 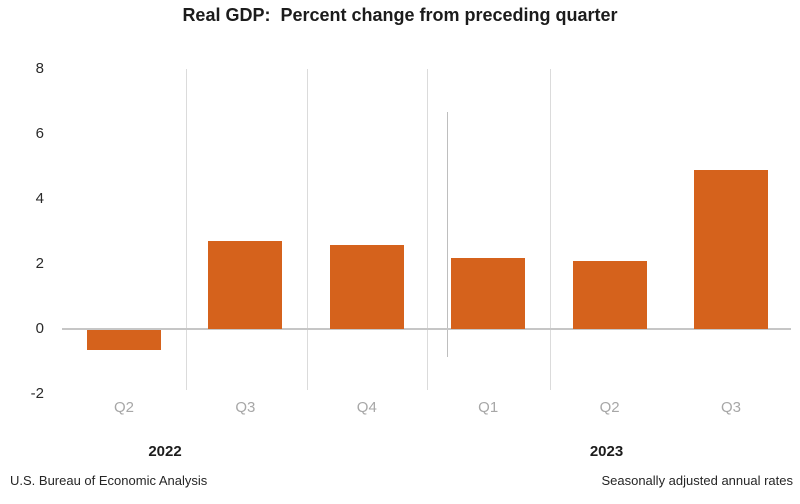 What do you see at coordinates (165, 451) in the screenshot?
I see `x-axis-year-label: 2022` at bounding box center [165, 451].